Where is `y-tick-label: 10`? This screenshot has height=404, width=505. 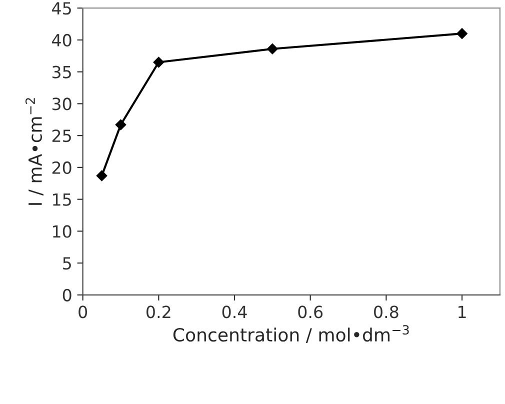 y-tick-label: 10 is located at coordinates (62, 231).